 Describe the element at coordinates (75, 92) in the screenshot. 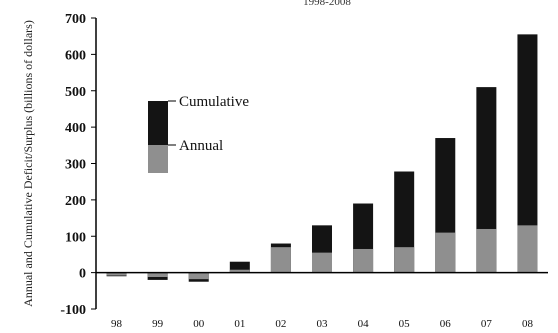

I see `y-tick-label: 500` at that location.